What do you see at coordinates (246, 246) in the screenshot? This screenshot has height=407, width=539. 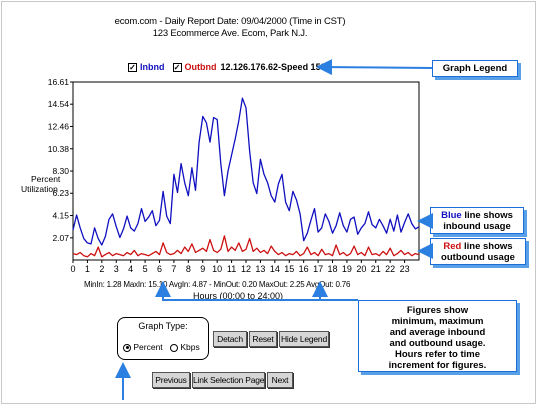 I see `series-line-outbnd` at bounding box center [246, 246].